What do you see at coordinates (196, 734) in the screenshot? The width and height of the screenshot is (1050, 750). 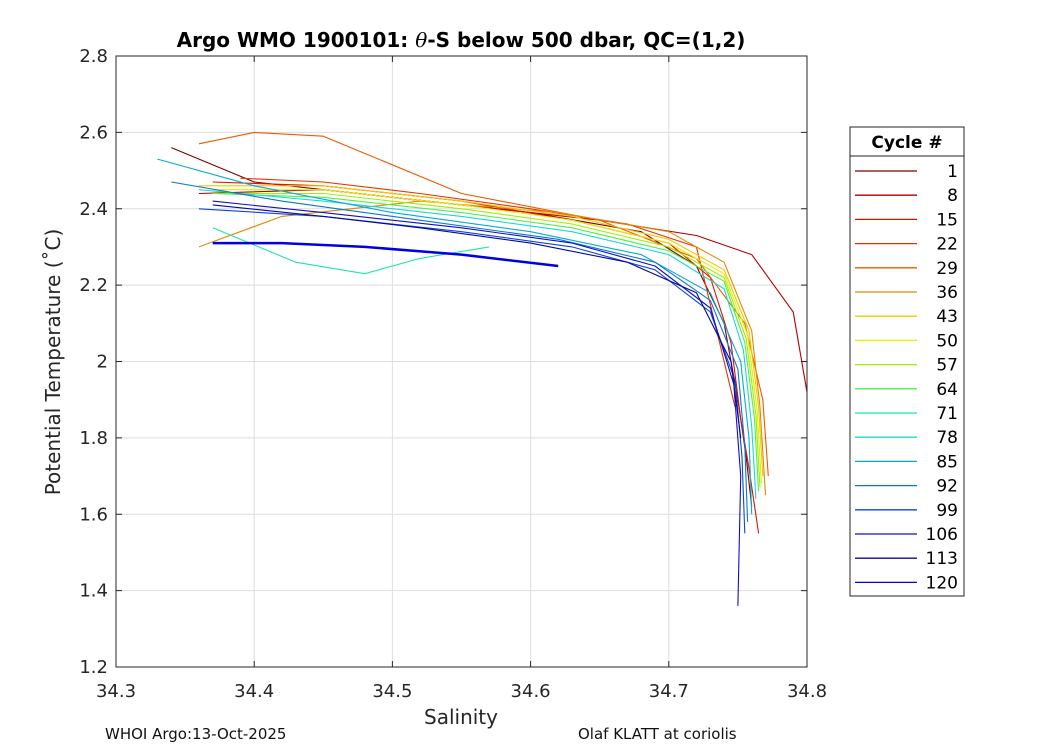 I see `footer-source: WHOI Argo:13-Oct-2025` at bounding box center [196, 734].